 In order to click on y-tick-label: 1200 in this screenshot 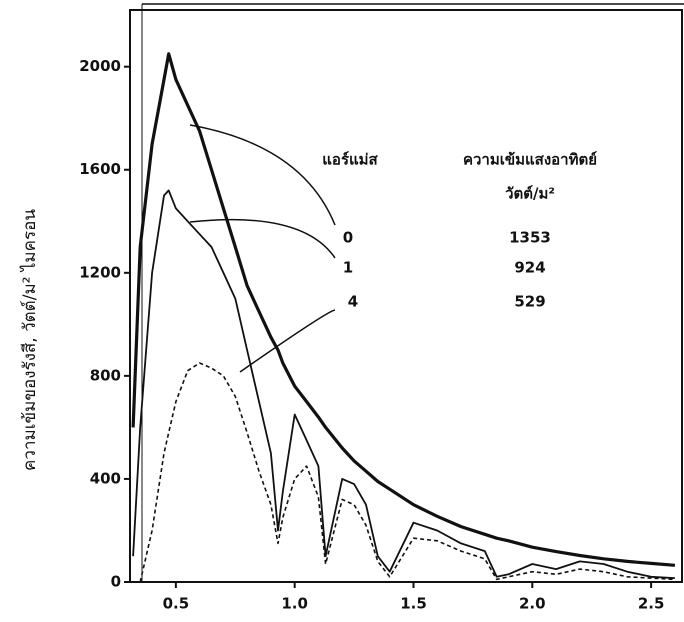, I will do `click(100, 272)`.